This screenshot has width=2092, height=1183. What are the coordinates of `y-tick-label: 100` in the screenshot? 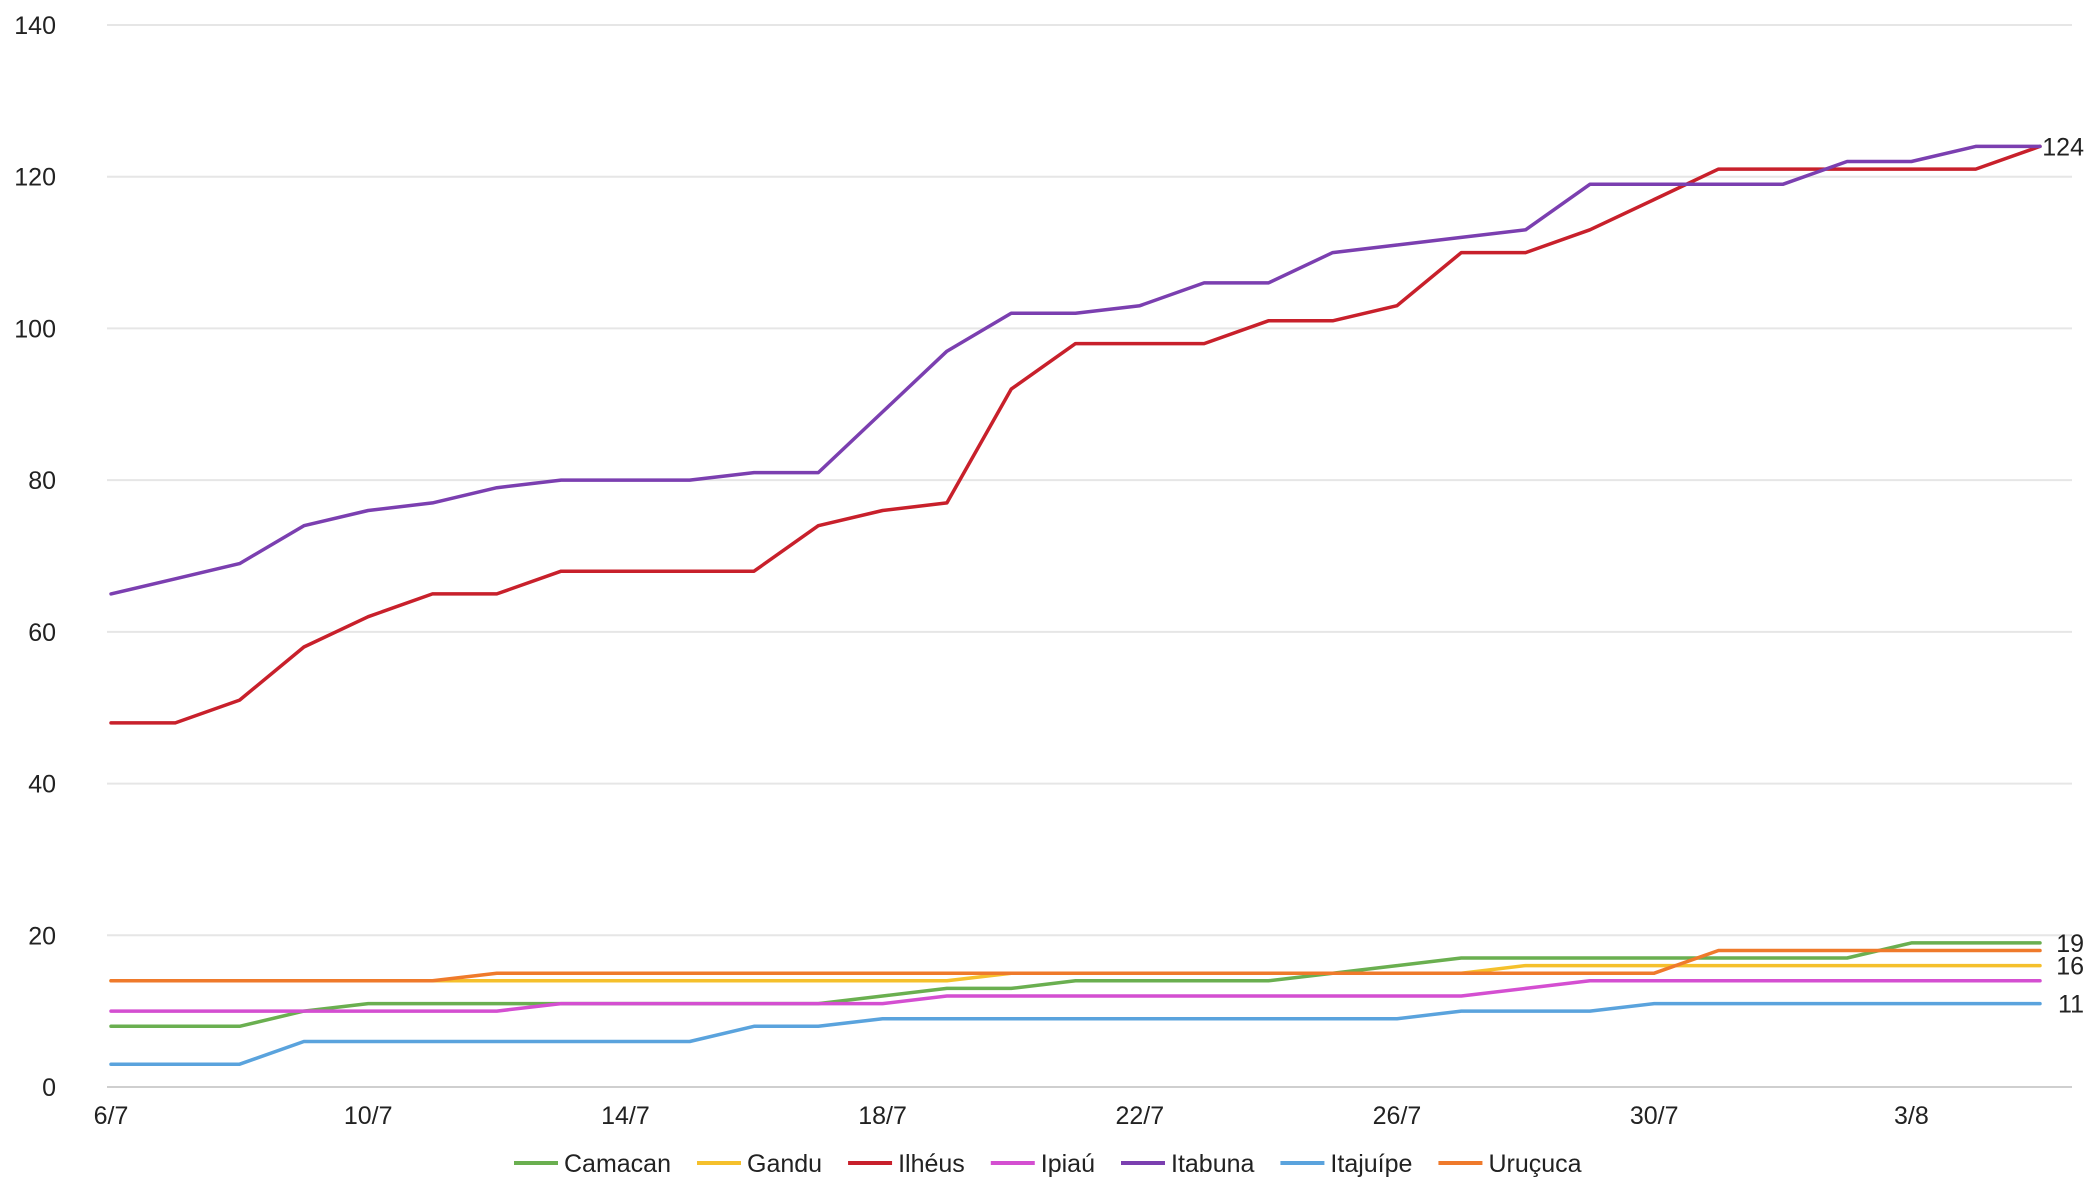 It's located at (35, 329).